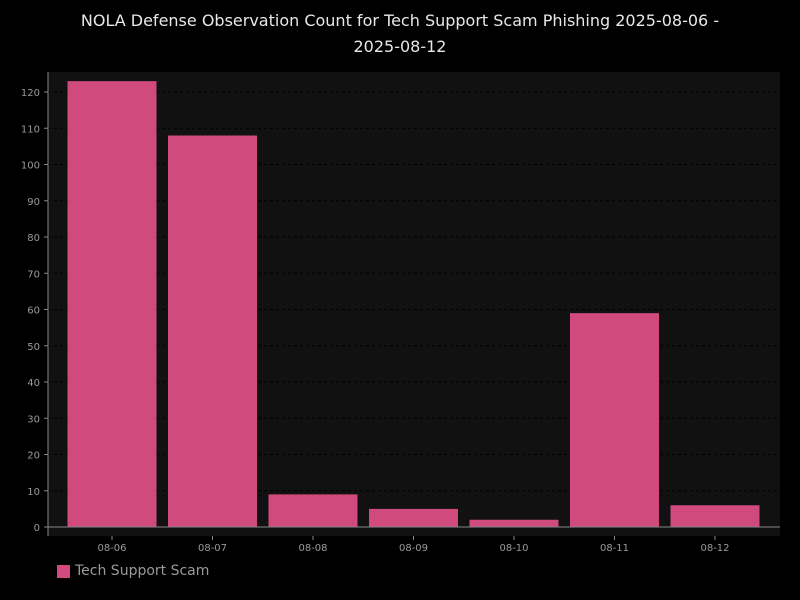 The width and height of the screenshot is (800, 600). I want to click on y-tick-label: 30, so click(33, 419).